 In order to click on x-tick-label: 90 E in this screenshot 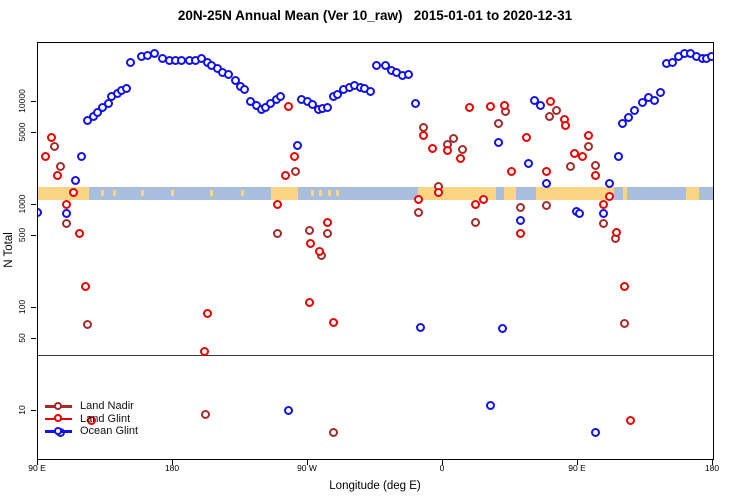, I will do `click(37, 468)`.